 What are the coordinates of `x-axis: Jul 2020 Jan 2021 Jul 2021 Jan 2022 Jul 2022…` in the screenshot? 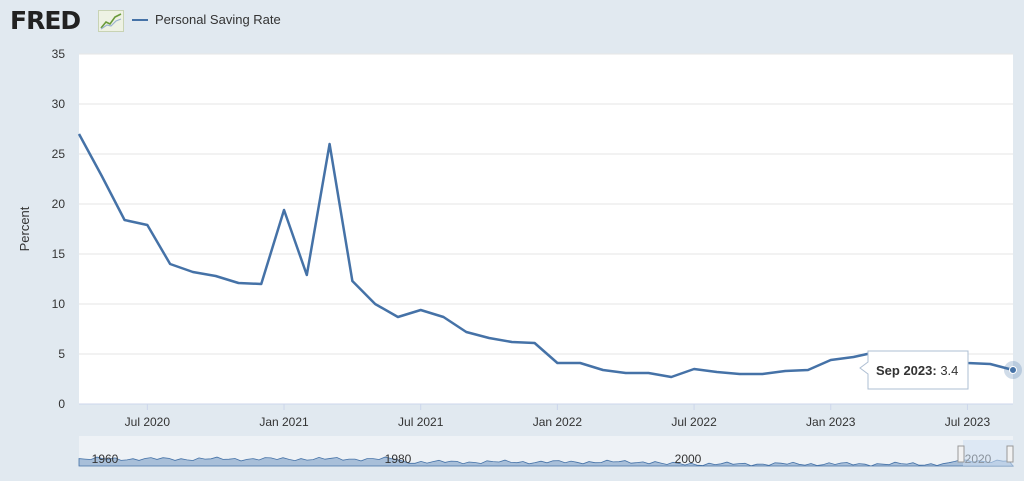 It's located at (558, 416).